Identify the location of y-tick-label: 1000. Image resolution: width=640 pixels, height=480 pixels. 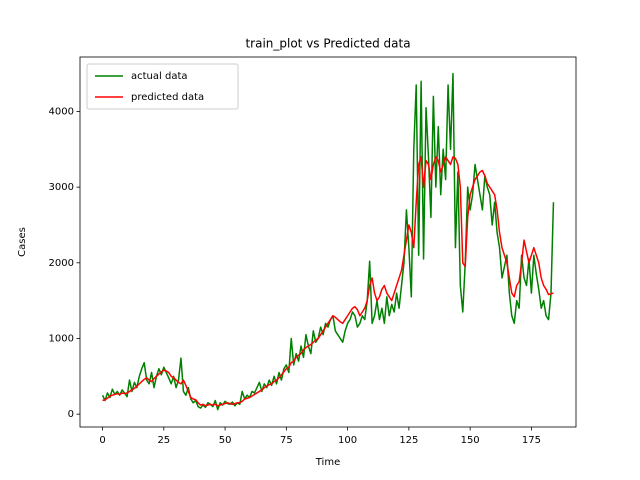
(61, 338).